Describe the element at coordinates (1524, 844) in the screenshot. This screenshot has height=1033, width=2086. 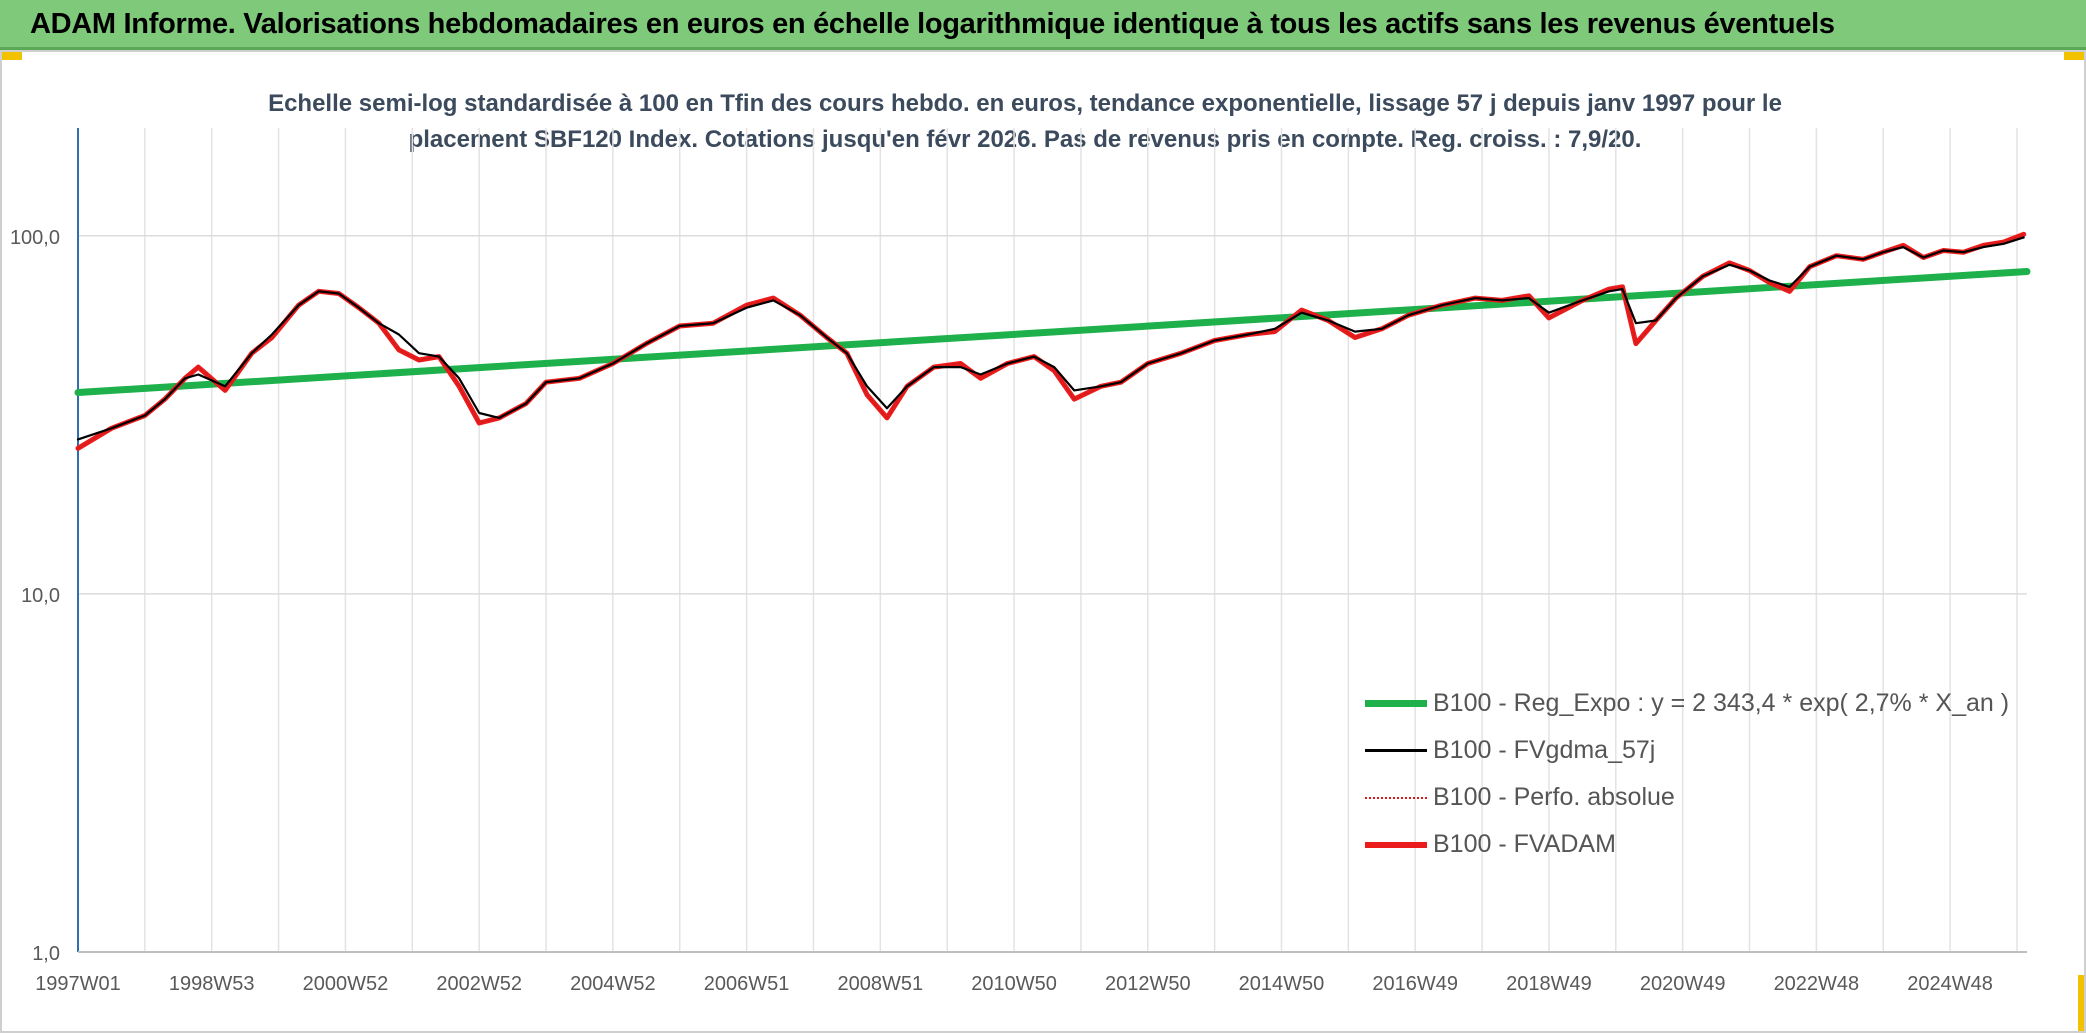
I see `legend-label-fvadam: B100 - FVADAM` at that location.